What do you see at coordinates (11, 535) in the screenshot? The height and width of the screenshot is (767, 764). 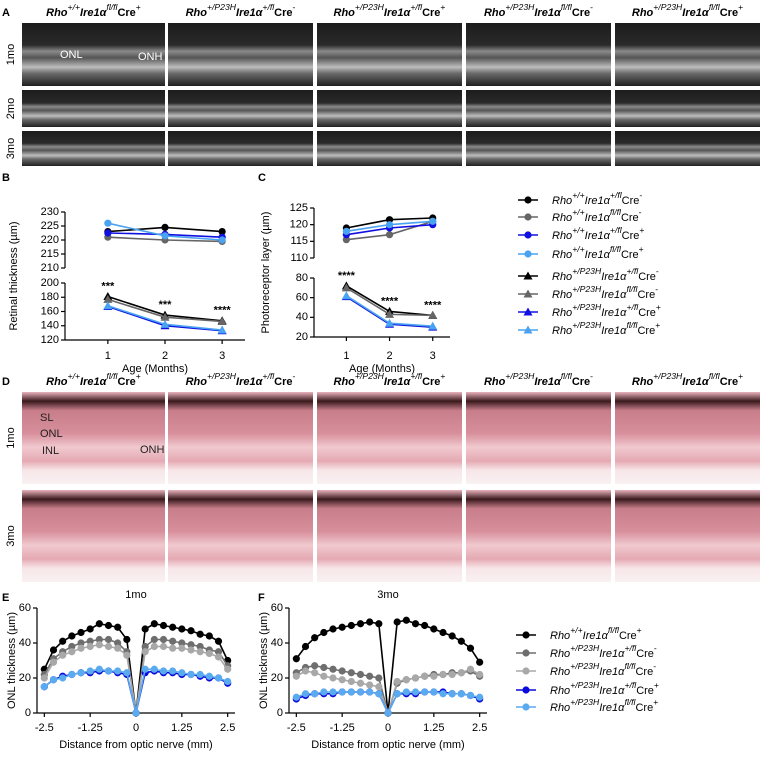 I see `row-label: 3mo` at bounding box center [11, 535].